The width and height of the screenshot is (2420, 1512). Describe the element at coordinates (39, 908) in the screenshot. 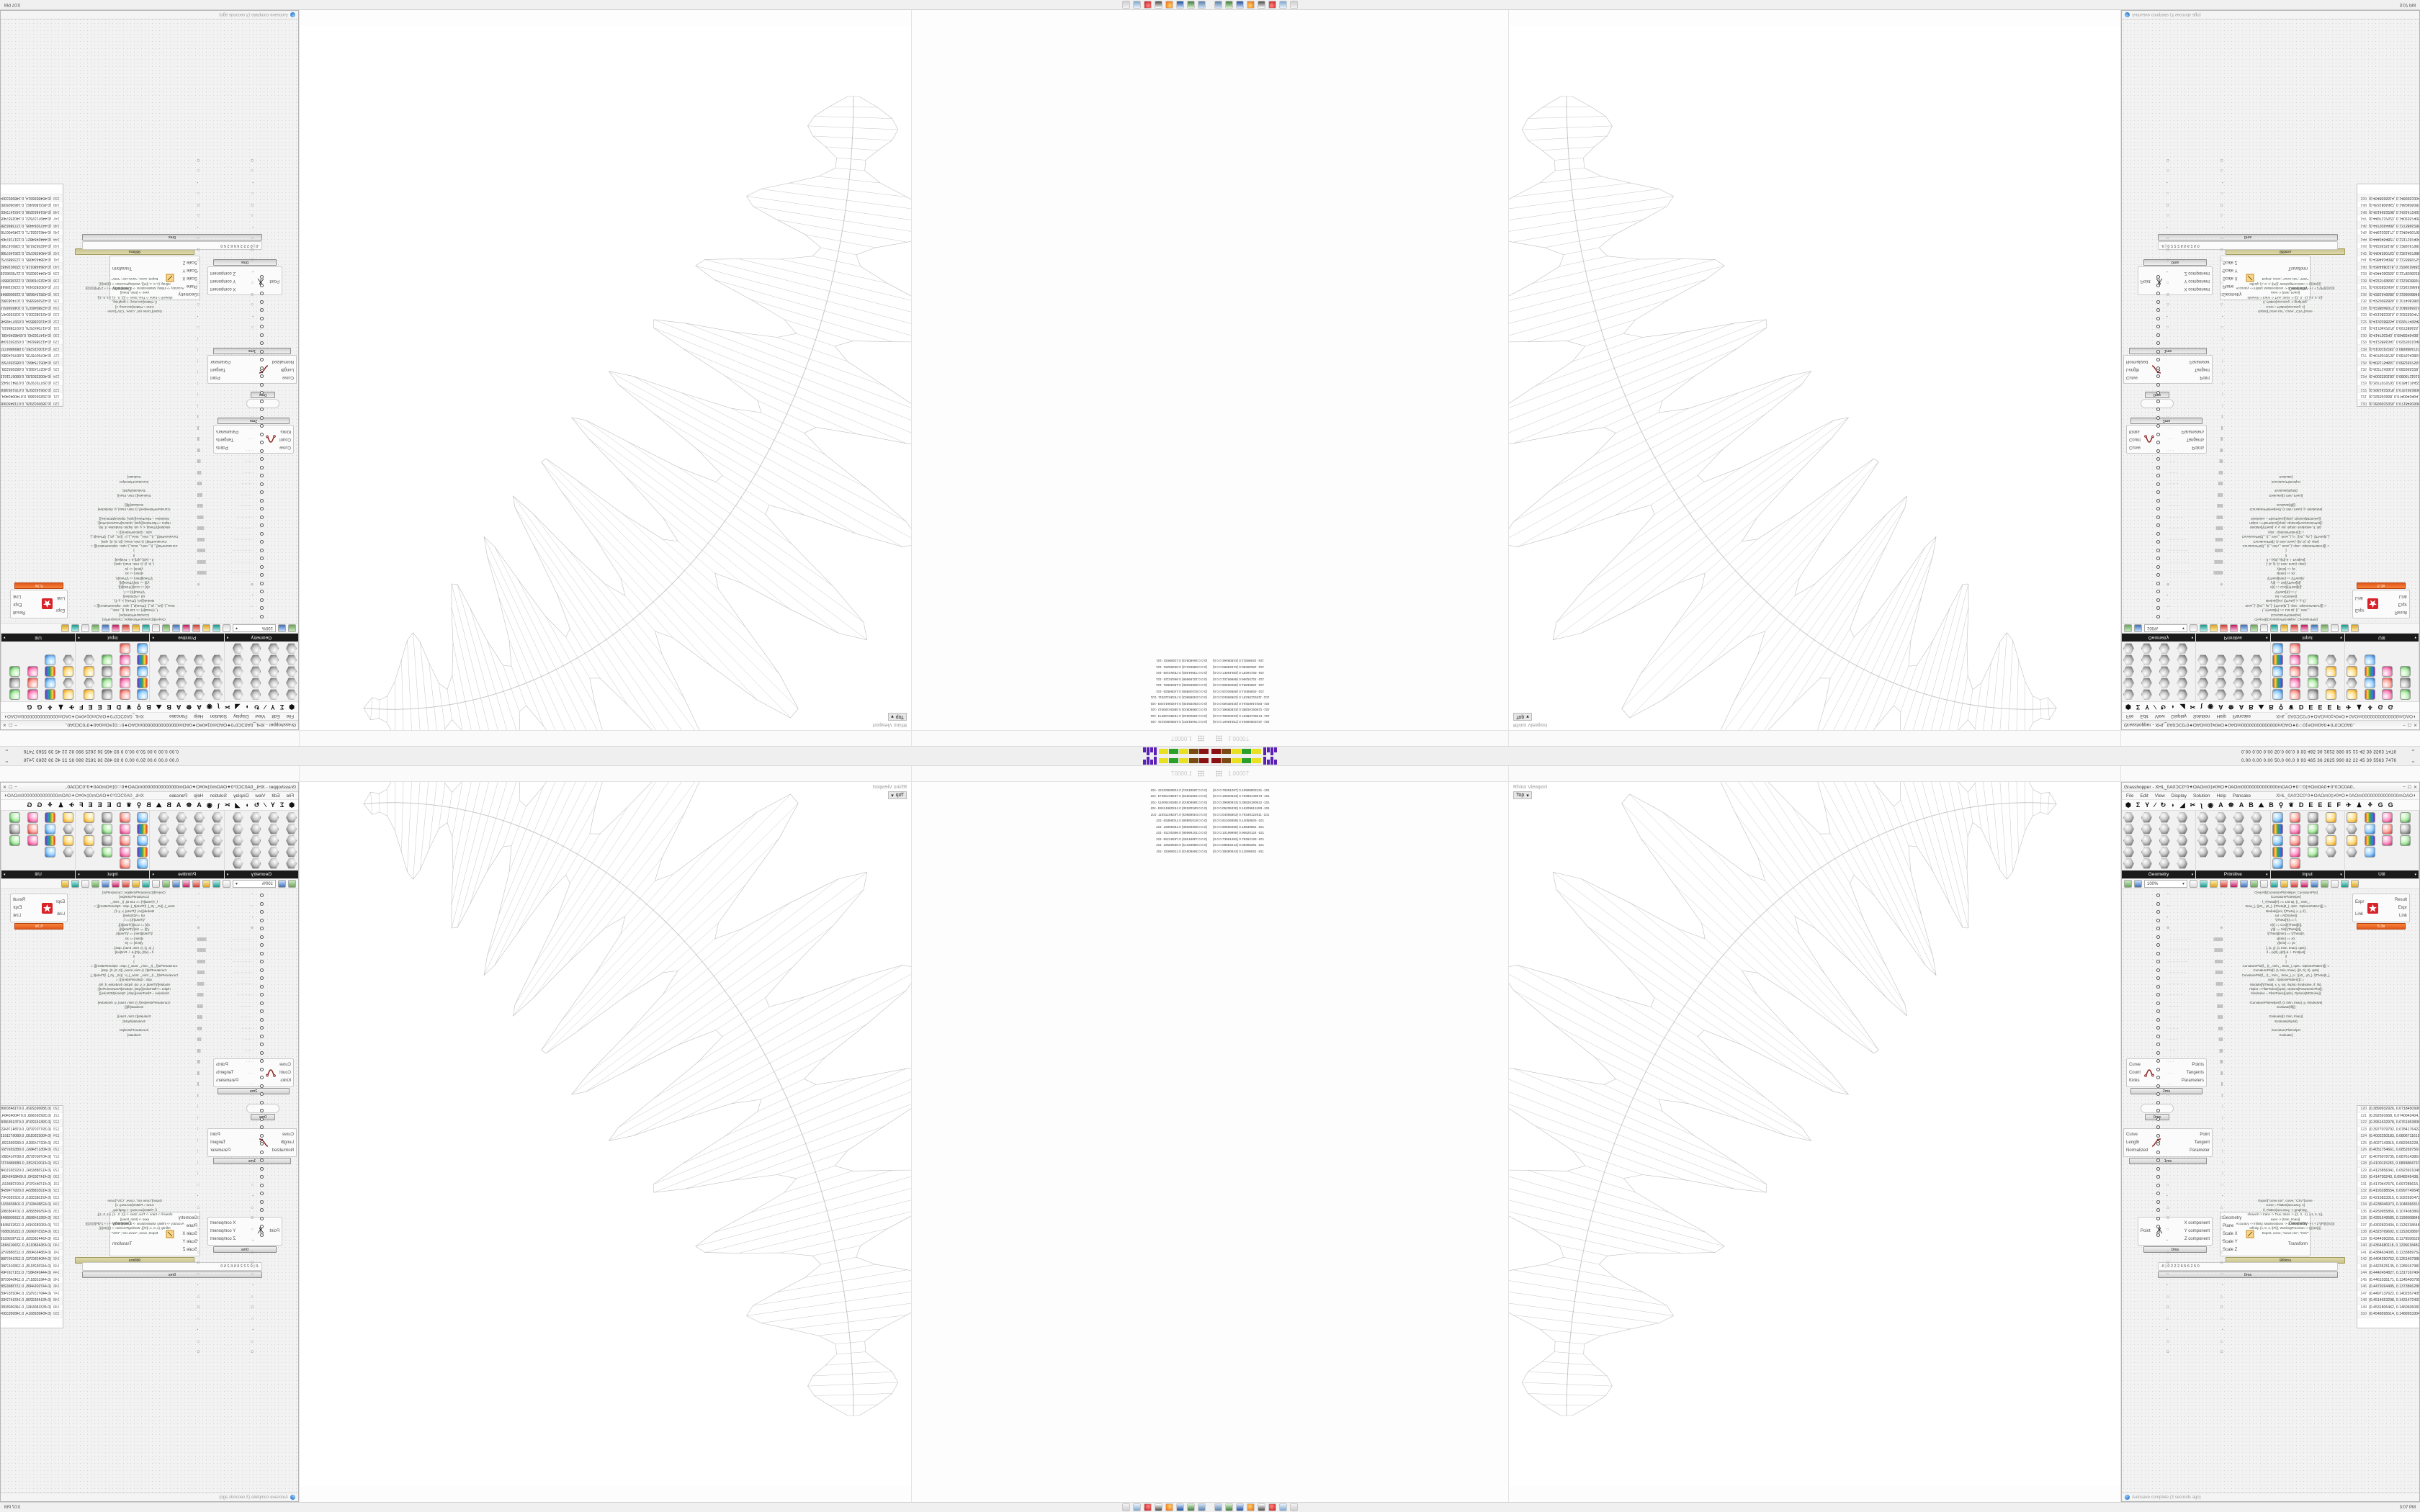

I see `component-wolfram-evaluate: Expr Link Result Expr Link` at that location.